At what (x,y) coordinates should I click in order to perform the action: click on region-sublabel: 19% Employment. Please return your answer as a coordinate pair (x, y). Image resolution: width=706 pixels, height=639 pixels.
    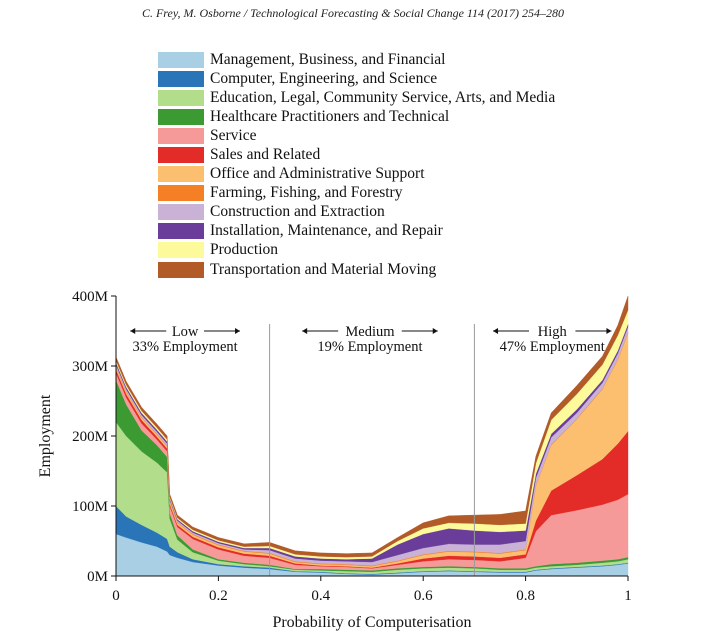
    Looking at the image, I should click on (369, 347).